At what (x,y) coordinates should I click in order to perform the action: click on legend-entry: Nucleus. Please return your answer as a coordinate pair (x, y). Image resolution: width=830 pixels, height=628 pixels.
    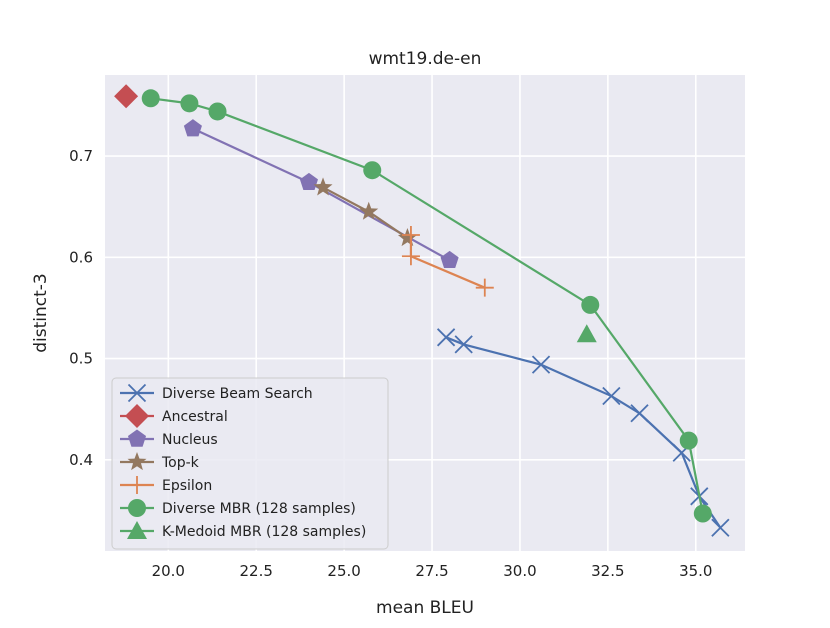
    Looking at the image, I should click on (169, 438).